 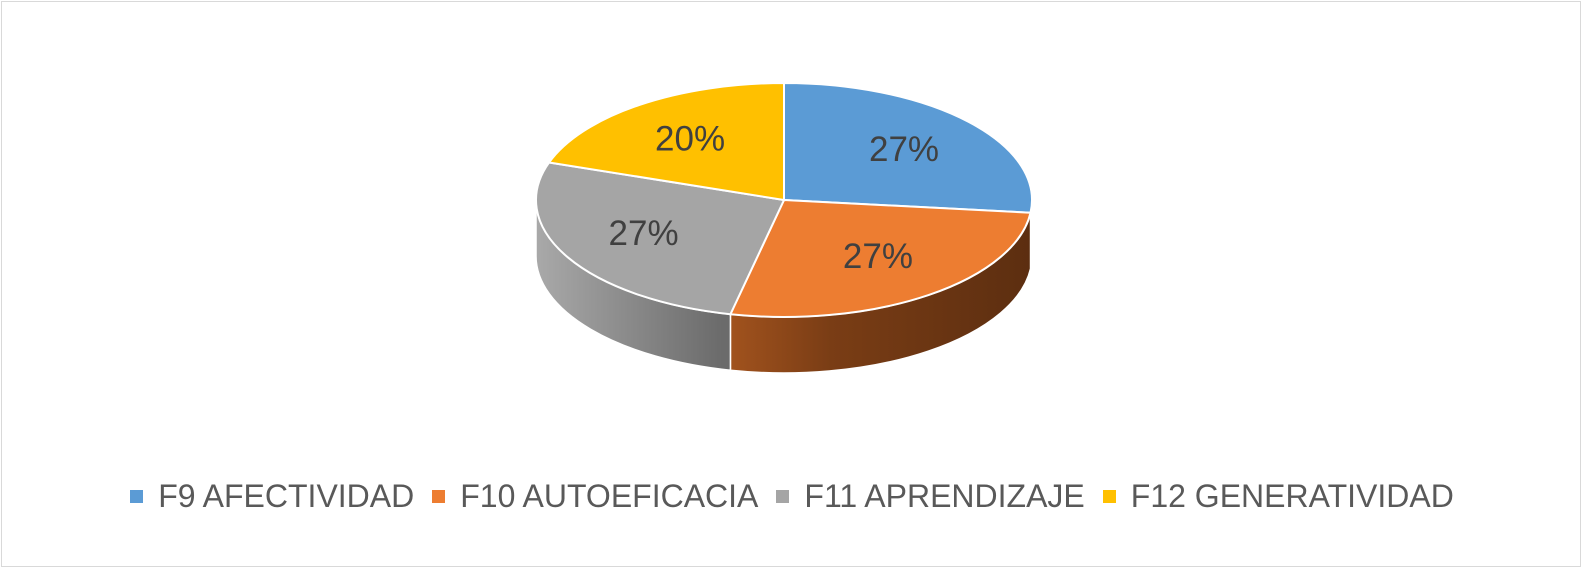 I want to click on legend-item-f11-aprendizaje: F11 APRENDIZAJE, so click(x=930, y=496).